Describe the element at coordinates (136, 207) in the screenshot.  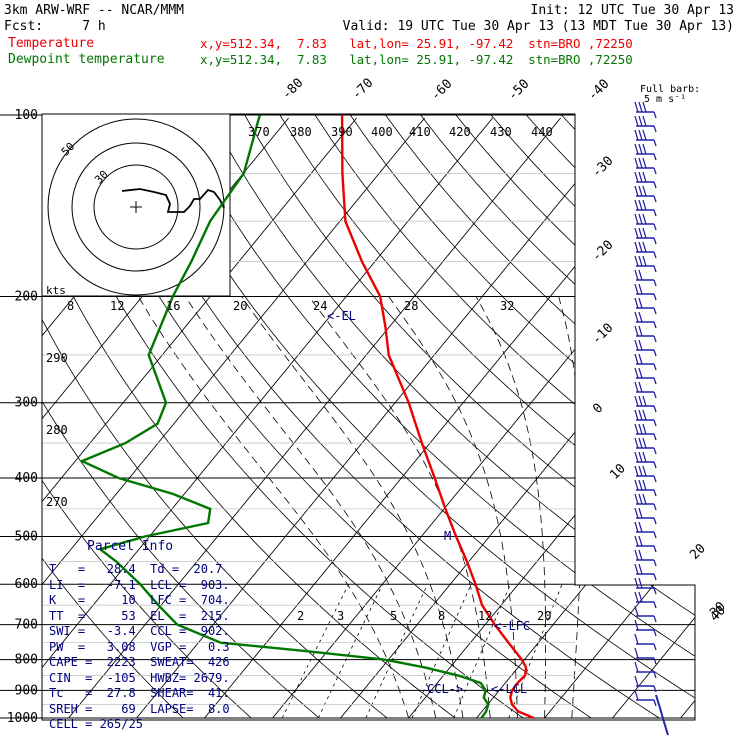
I see `hodograph-ring` at that location.